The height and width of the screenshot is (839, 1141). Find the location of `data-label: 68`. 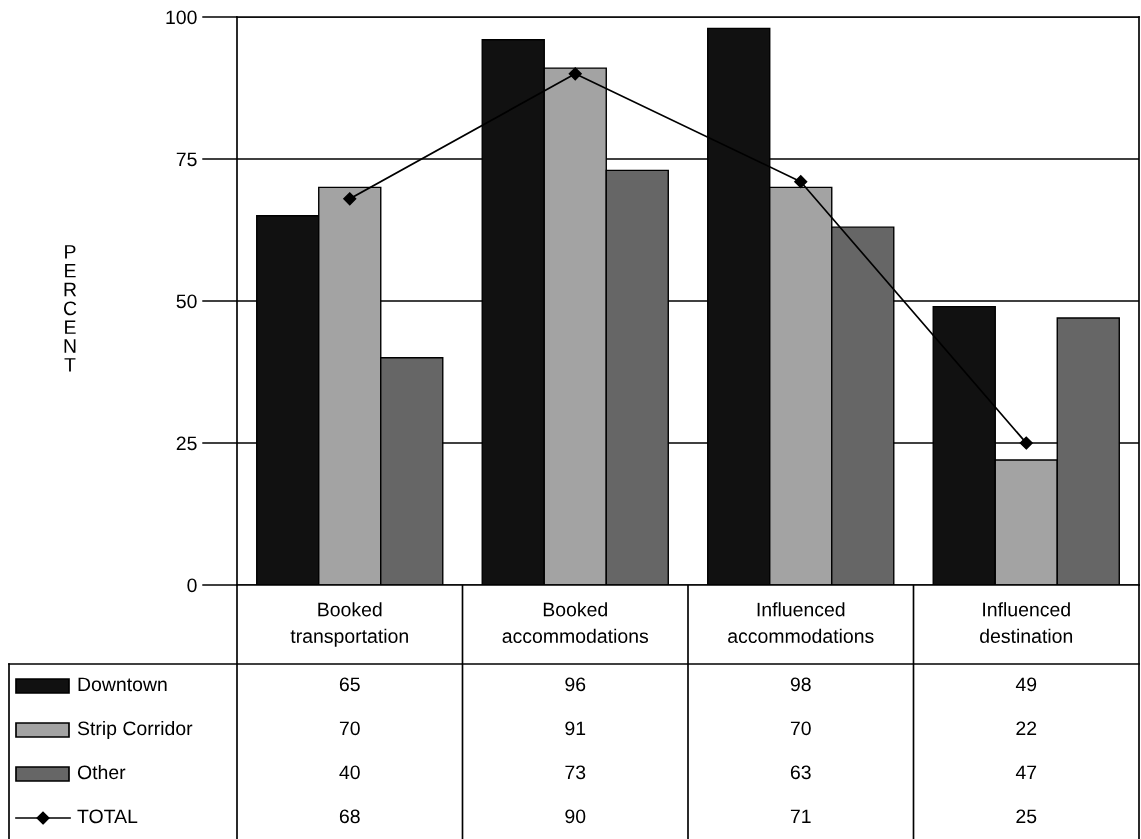

data-label: 68 is located at coordinates (349, 816).